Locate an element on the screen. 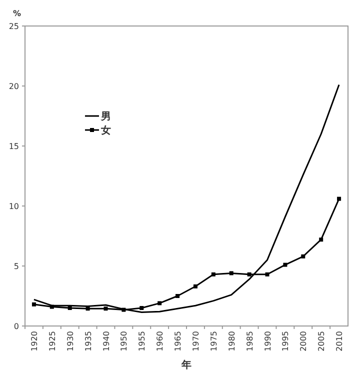 The width and height of the screenshot is (352, 378). y-tick-label: 5 is located at coordinates (16, 266).